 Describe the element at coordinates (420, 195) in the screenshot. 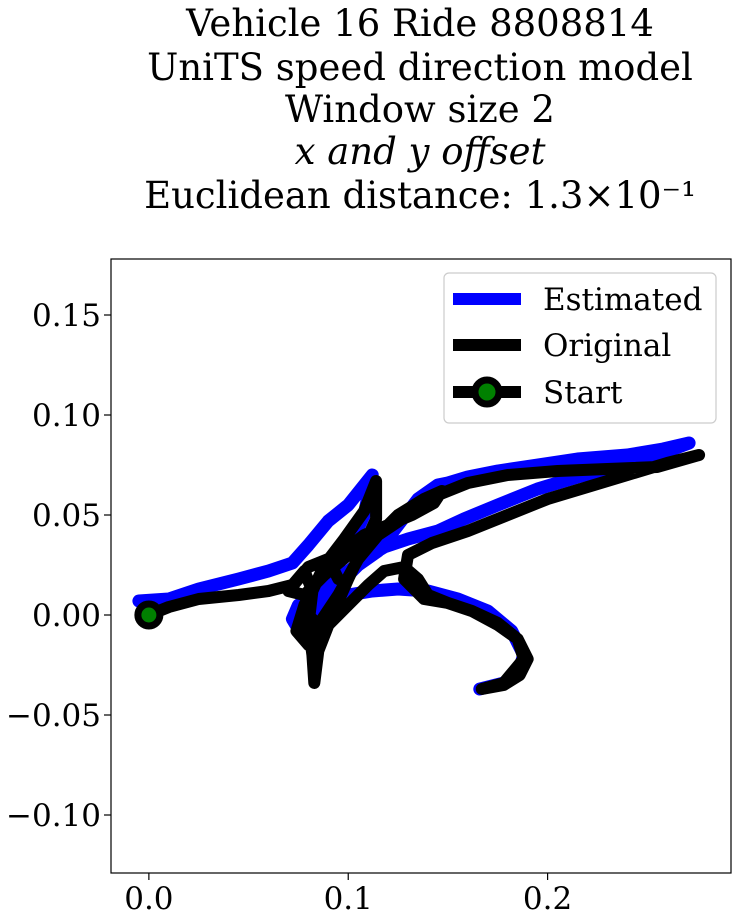

I see `title-line-5: Euclidean distance: 1.3×10⁻¹` at that location.